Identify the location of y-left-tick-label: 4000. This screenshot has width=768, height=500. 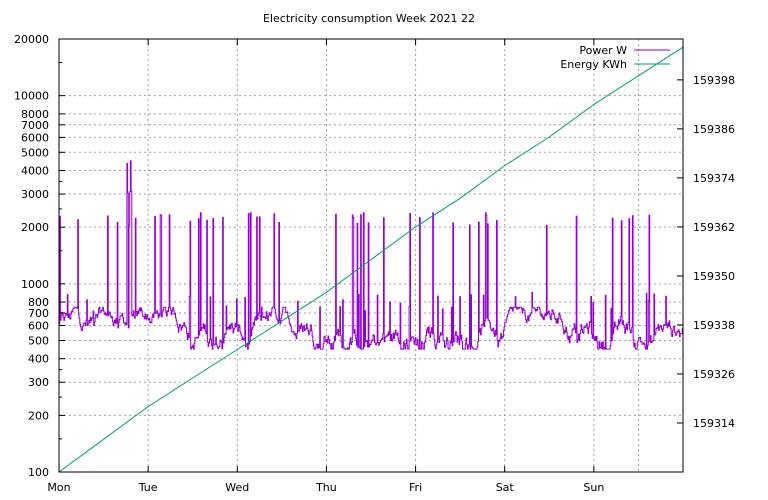
(35, 171).